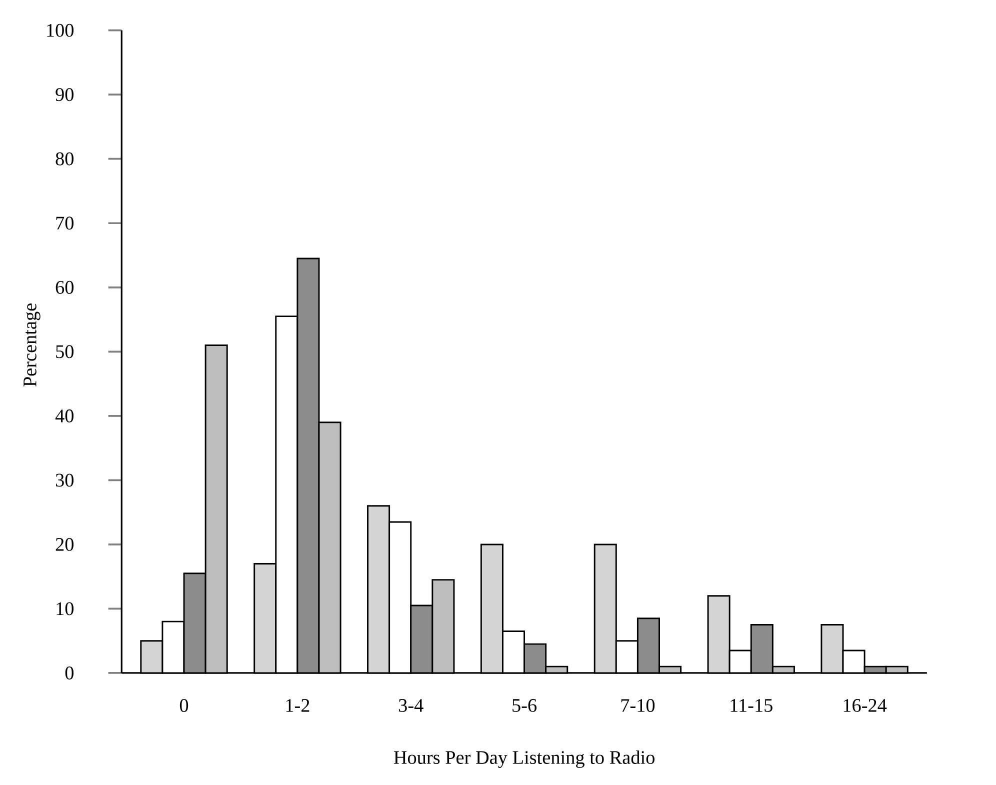  Describe the element at coordinates (411, 705) in the screenshot. I see `x-tick-label: 3-4` at that location.